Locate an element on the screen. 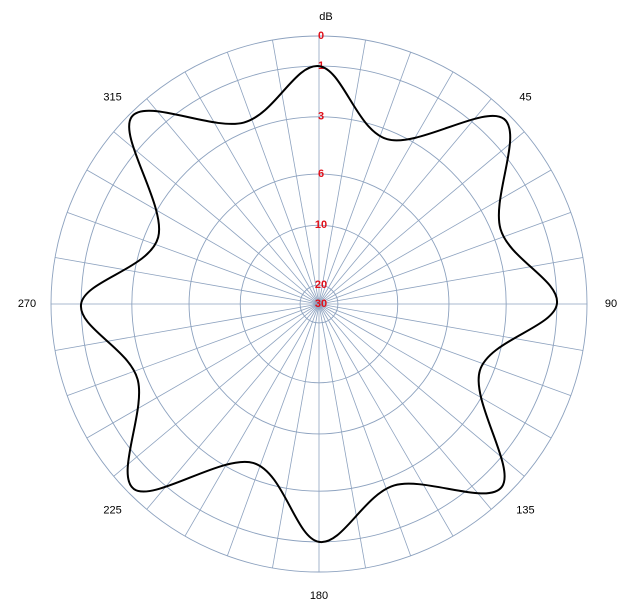 The width and height of the screenshot is (633, 614). angle-tick-label: 135 is located at coordinates (525, 510).